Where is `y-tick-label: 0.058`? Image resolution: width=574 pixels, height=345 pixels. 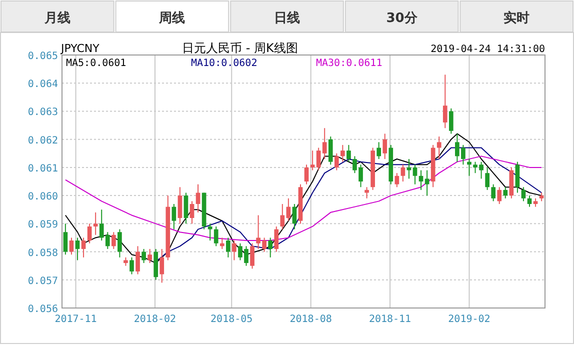 y-tick-label: 0.058 is located at coordinates (43, 253).